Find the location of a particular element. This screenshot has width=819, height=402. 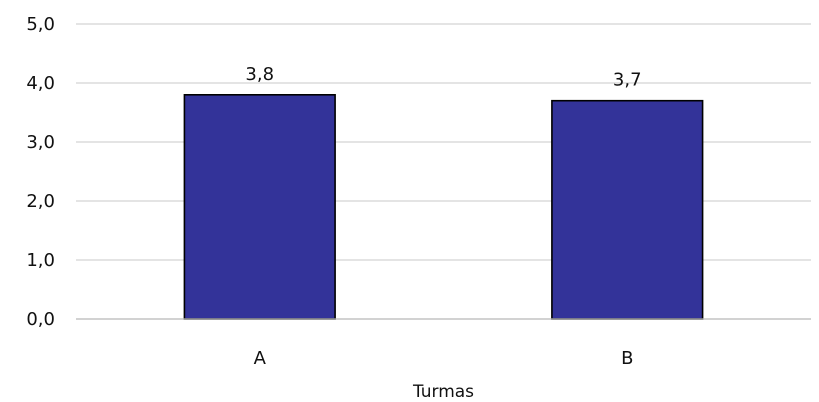

x-category-label: A is located at coordinates (260, 358).